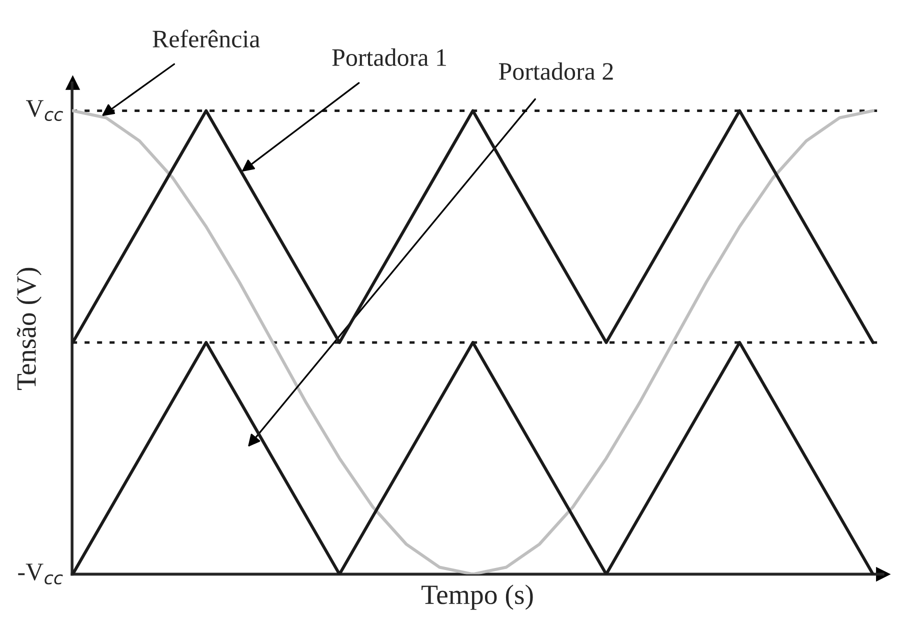  I want to click on text: Portadora 1, so click(389, 57).